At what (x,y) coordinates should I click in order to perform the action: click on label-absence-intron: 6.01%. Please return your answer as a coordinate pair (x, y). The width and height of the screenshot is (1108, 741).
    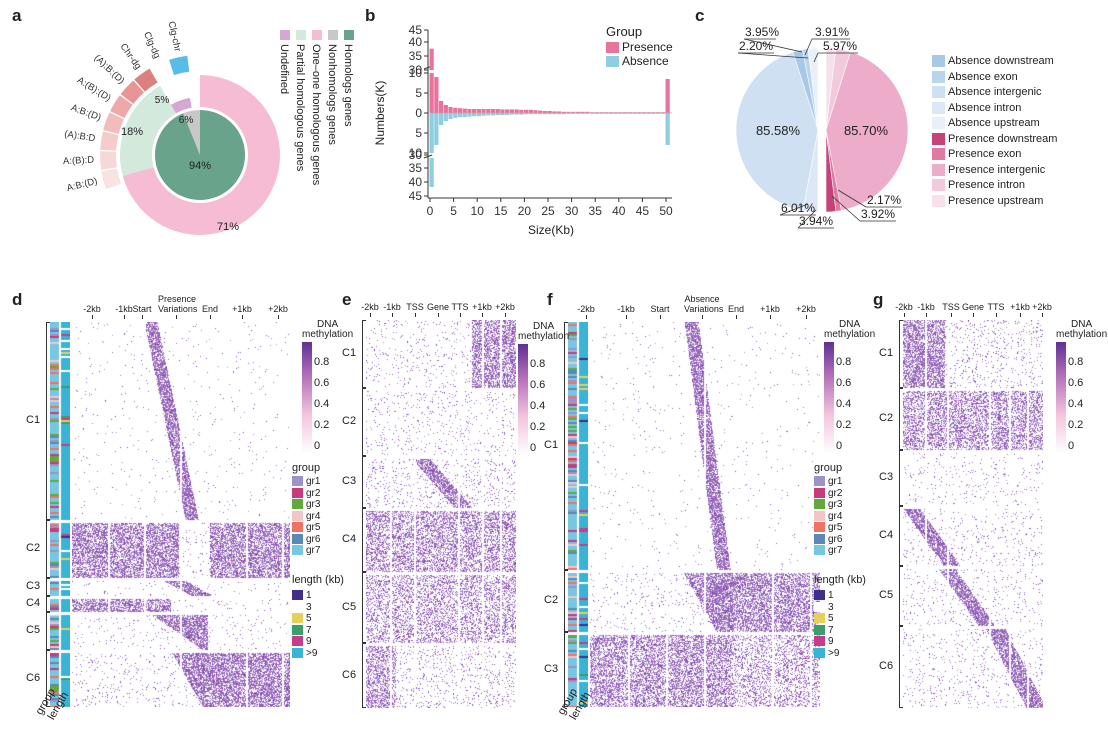
    Looking at the image, I should click on (798, 208).